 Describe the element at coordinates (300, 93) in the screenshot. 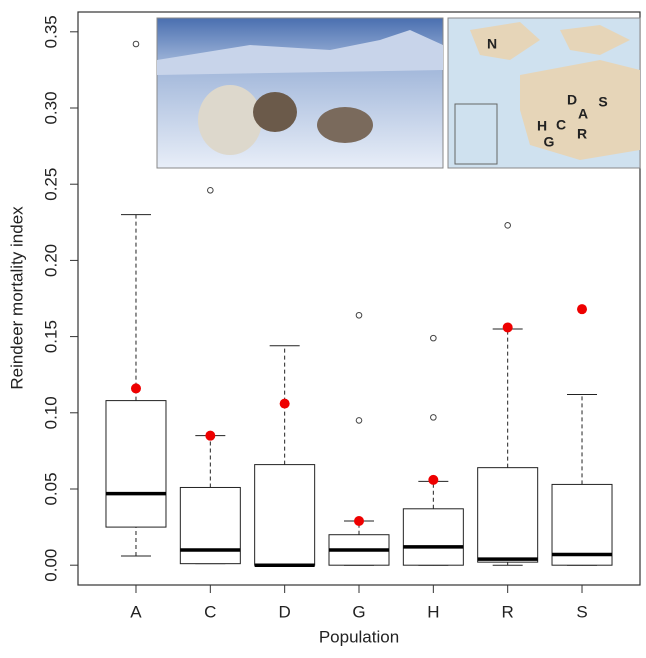

I see `photo-inset` at that location.